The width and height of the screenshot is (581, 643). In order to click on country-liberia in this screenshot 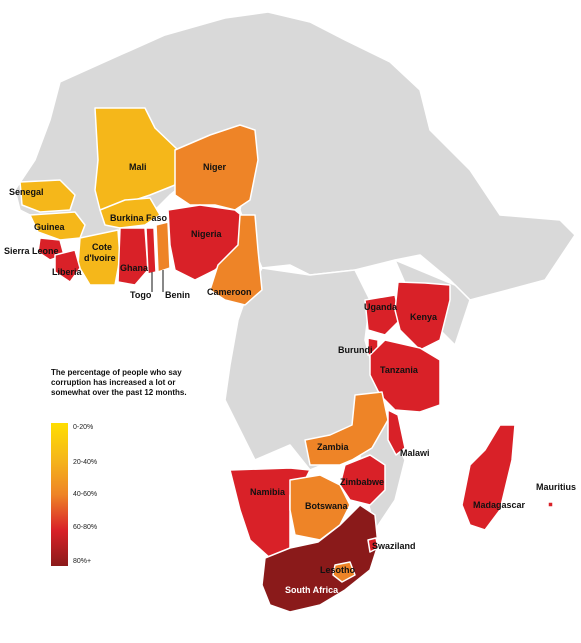, I will do `click(67, 266)`.